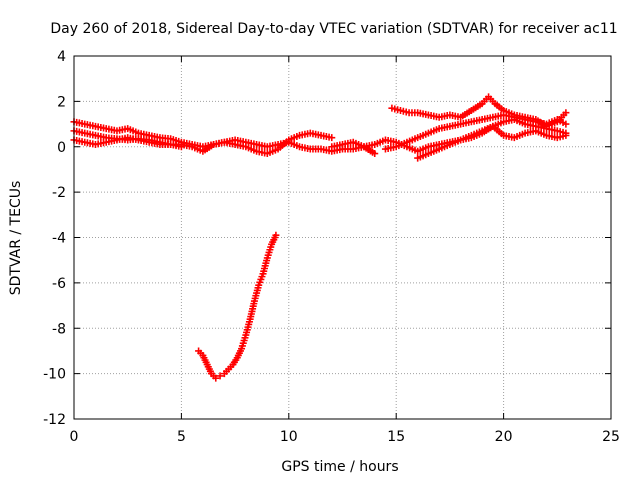  I want to click on y-tick-label: -4, so click(59, 239).